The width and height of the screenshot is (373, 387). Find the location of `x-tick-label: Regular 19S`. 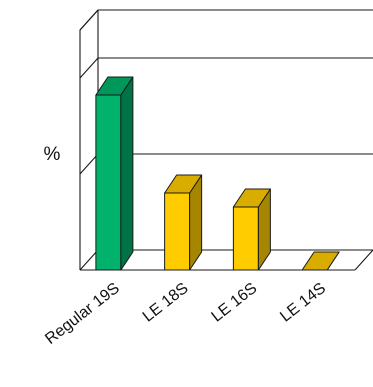

x-tick-label: Regular 19S is located at coordinates (82, 314).